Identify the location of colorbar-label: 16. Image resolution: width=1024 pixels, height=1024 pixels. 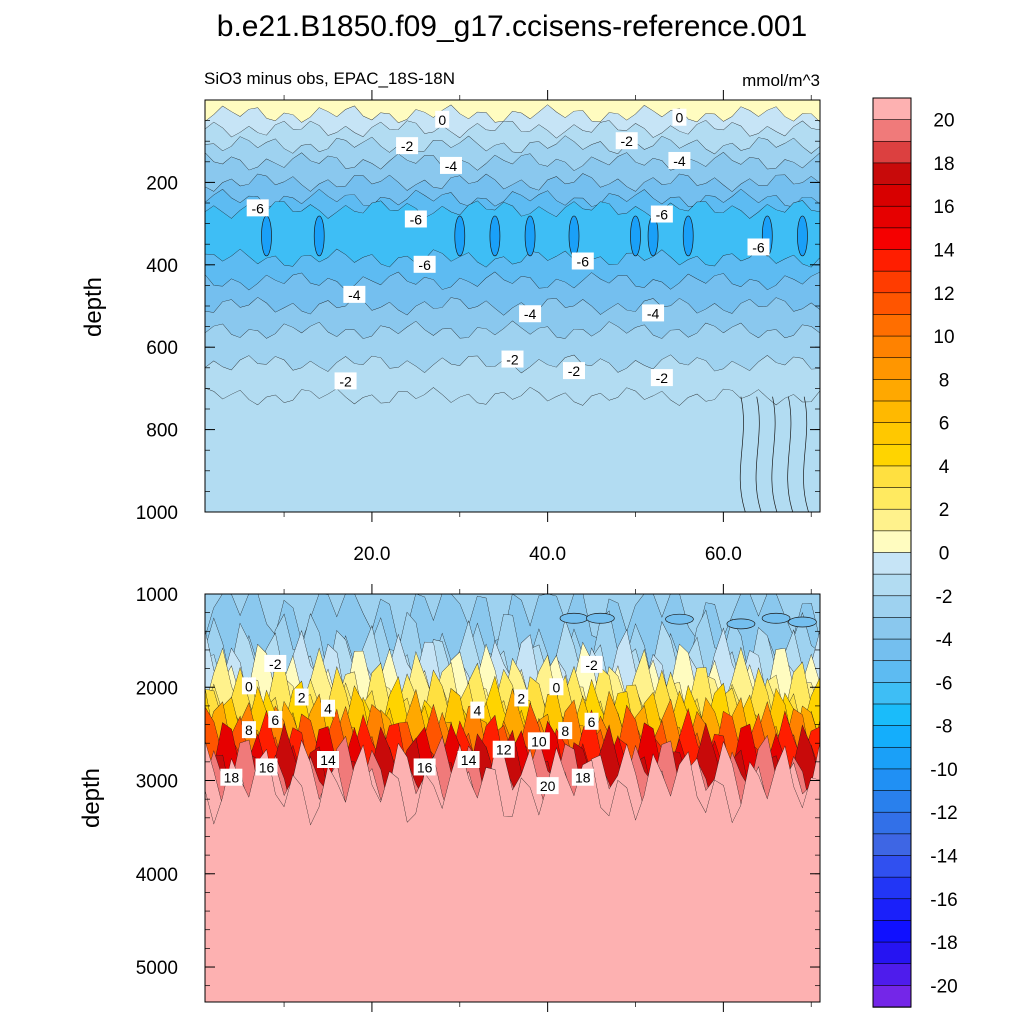
(943, 207).